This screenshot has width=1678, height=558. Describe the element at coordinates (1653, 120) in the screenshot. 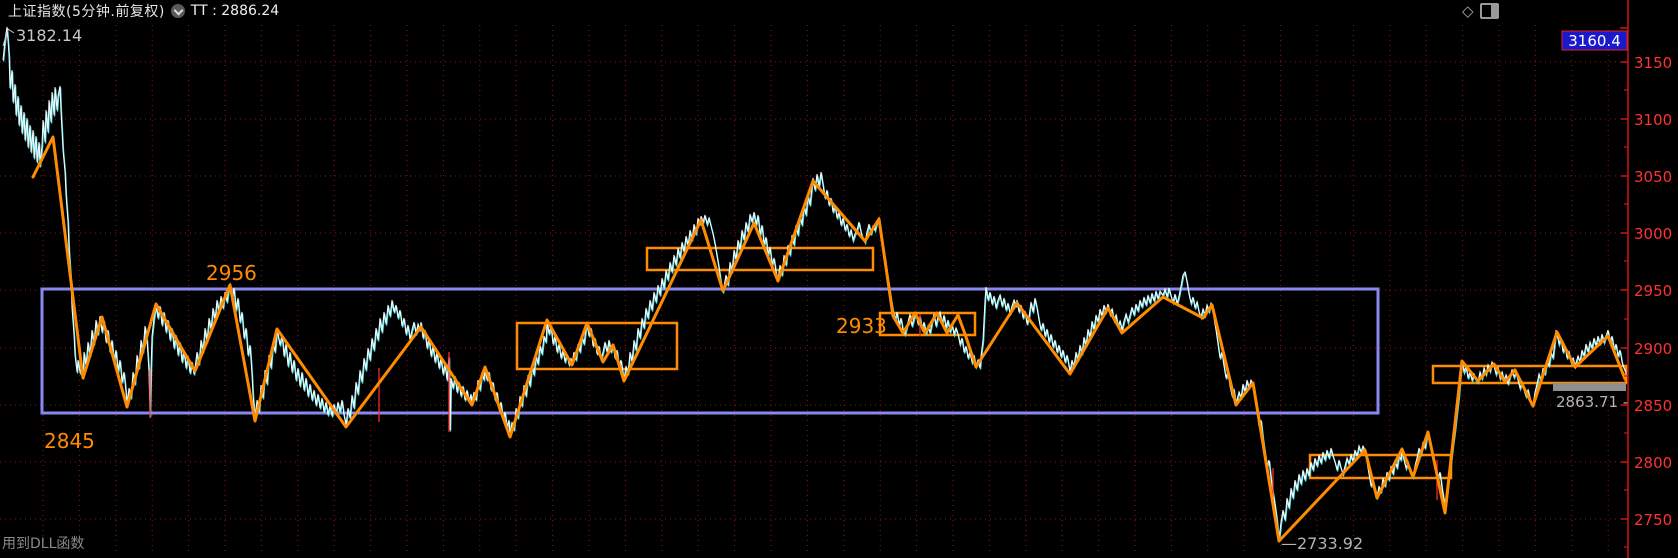

I see `y-axis-label: 3100` at that location.